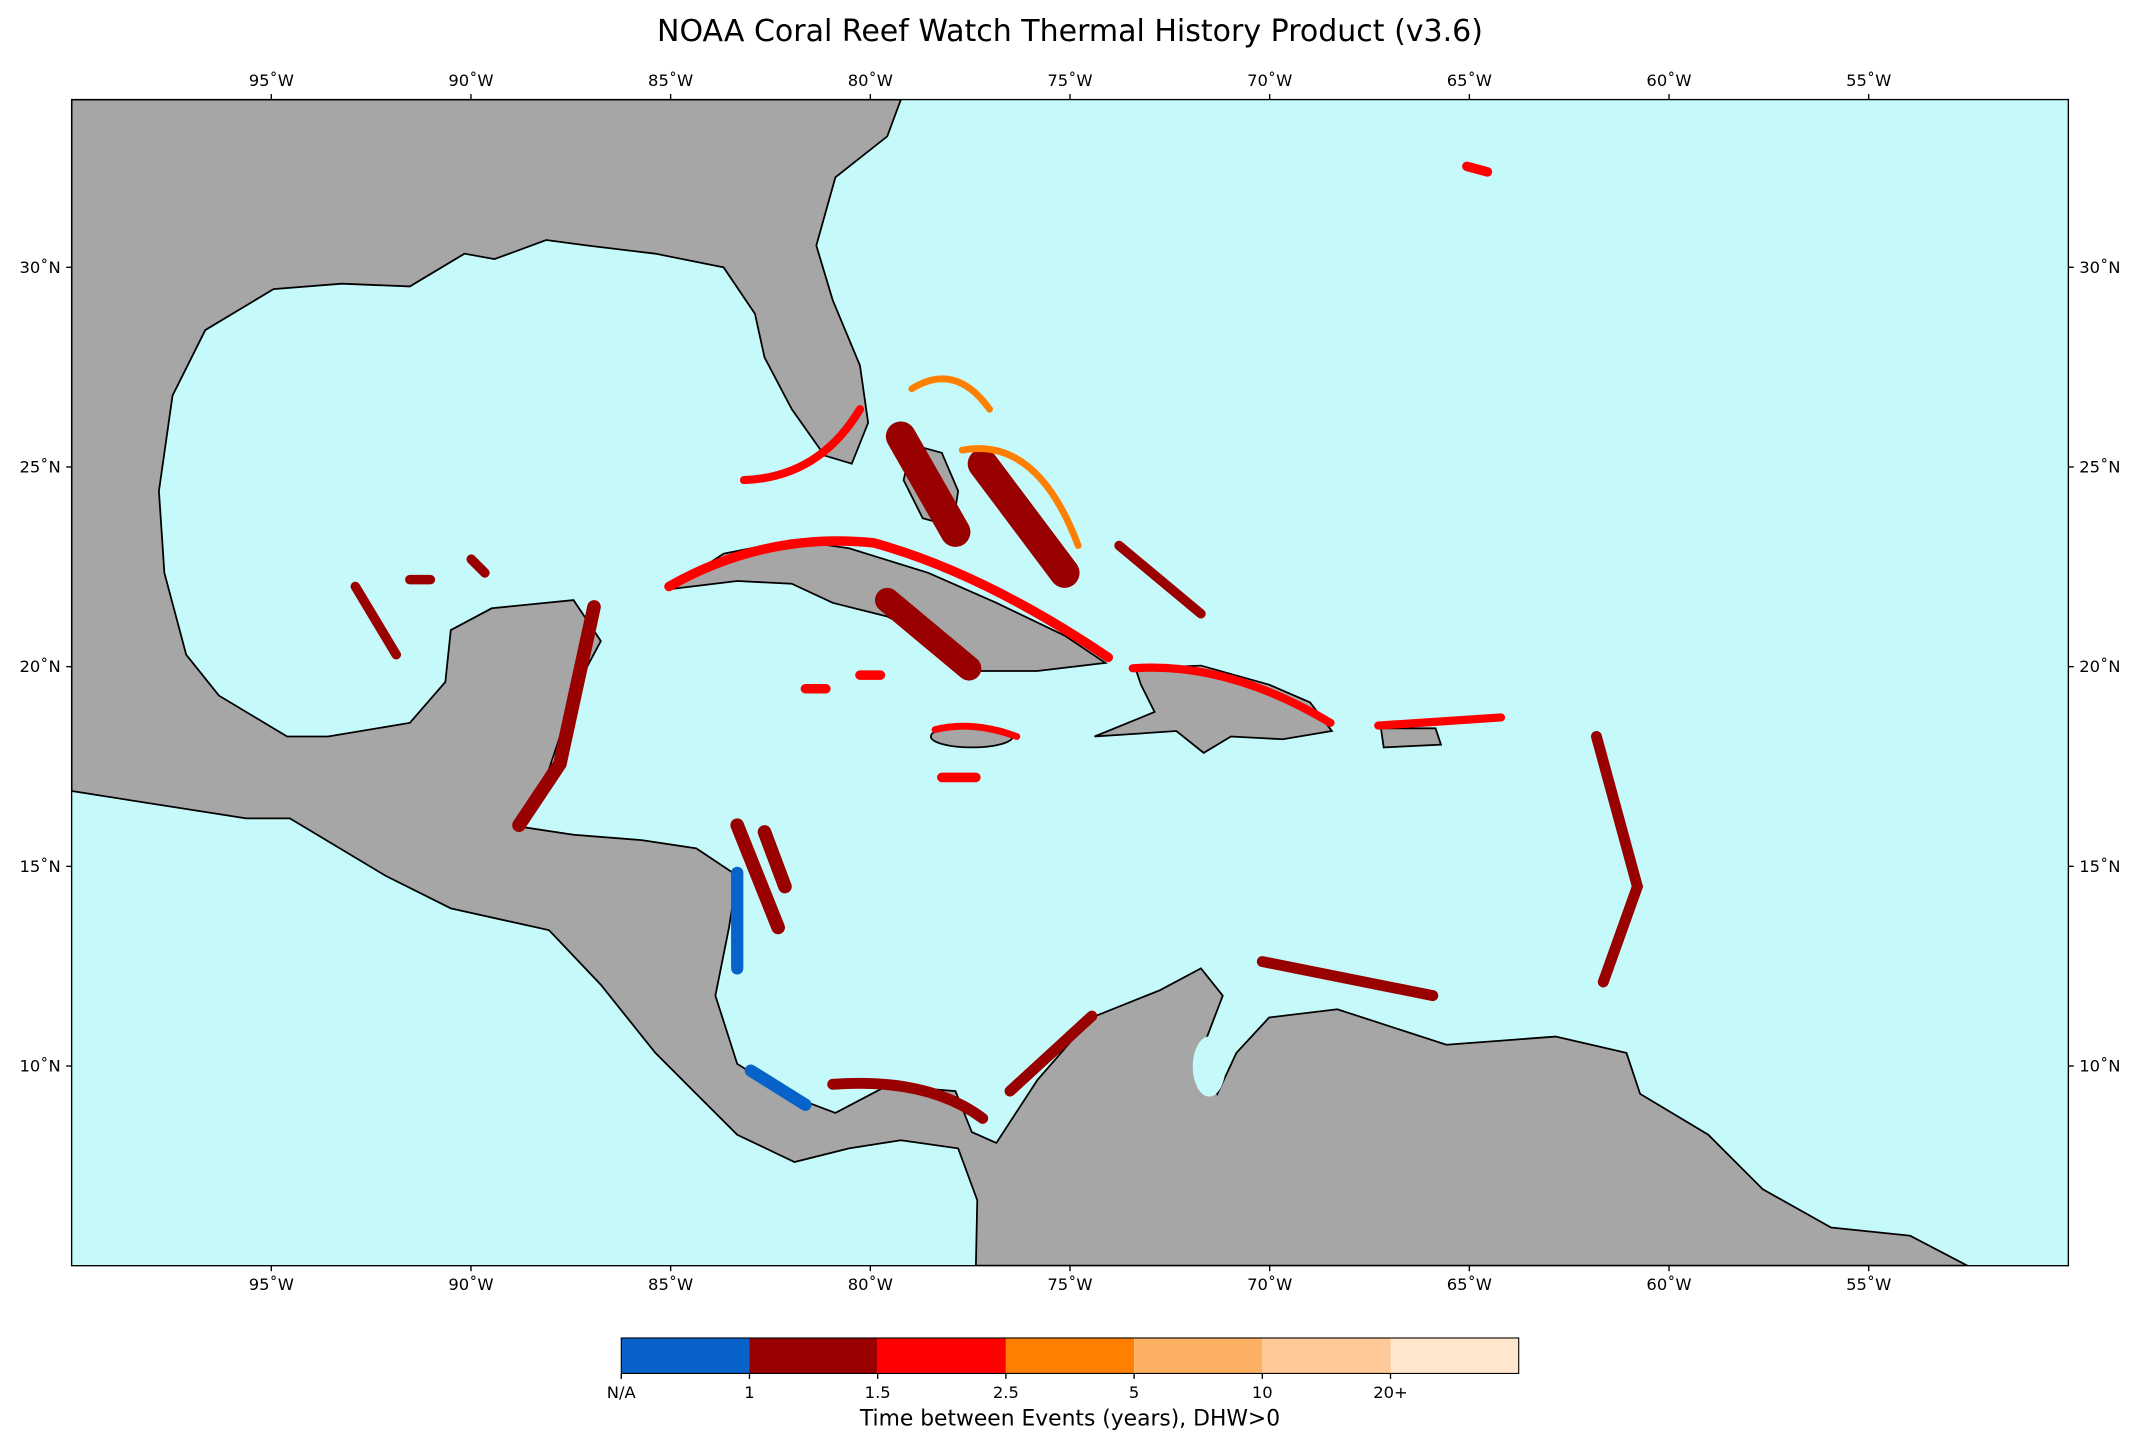 This screenshot has width=2140, height=1443. Describe the element at coordinates (1134, 1392) in the screenshot. I see `colorbar-label: 5` at that location.